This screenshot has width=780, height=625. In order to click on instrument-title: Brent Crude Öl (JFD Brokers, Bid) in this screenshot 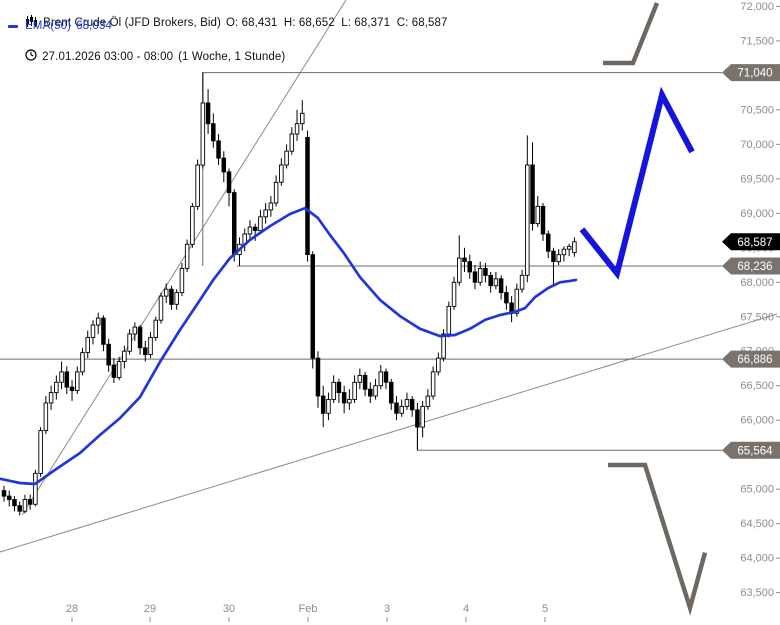, I will do `click(132, 23)`.